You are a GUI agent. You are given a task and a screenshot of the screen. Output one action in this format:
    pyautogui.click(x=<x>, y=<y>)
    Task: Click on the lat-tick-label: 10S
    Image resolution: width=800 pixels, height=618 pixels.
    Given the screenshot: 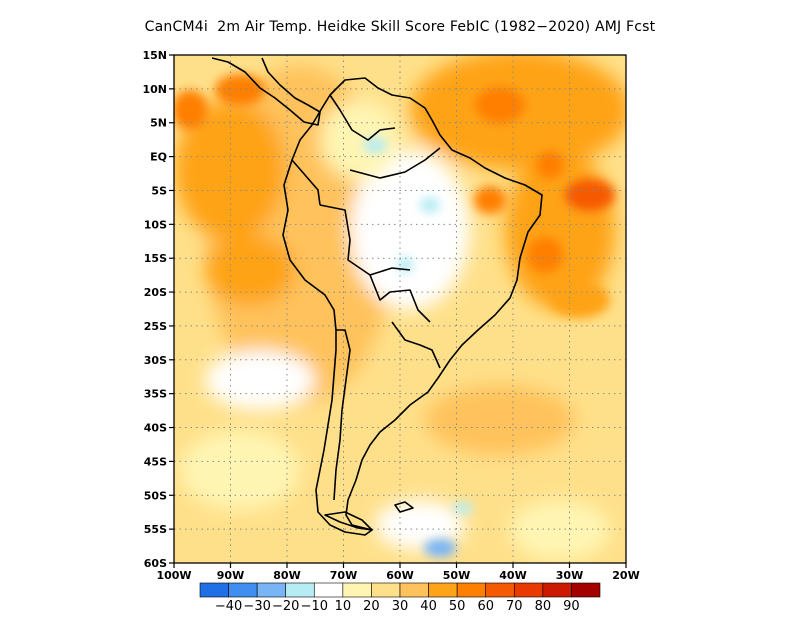 What is the action you would take?
    pyautogui.click(x=155, y=224)
    